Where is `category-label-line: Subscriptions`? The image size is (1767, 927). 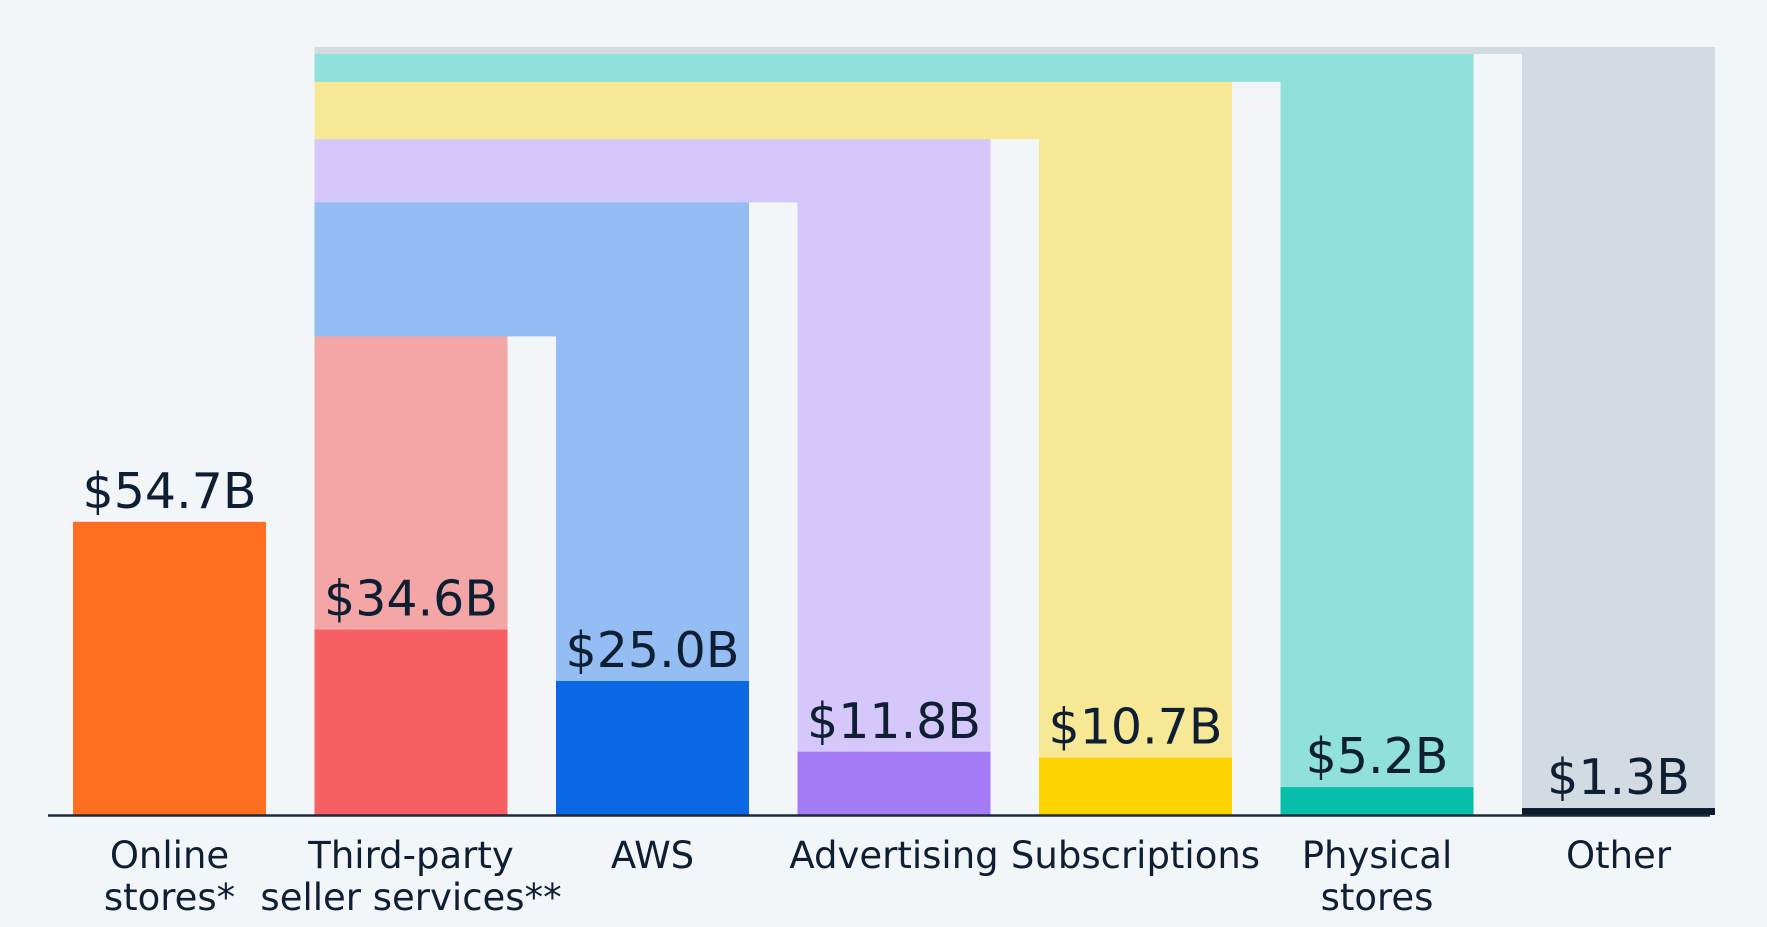 category-label-line: Subscriptions is located at coordinates (1135, 855).